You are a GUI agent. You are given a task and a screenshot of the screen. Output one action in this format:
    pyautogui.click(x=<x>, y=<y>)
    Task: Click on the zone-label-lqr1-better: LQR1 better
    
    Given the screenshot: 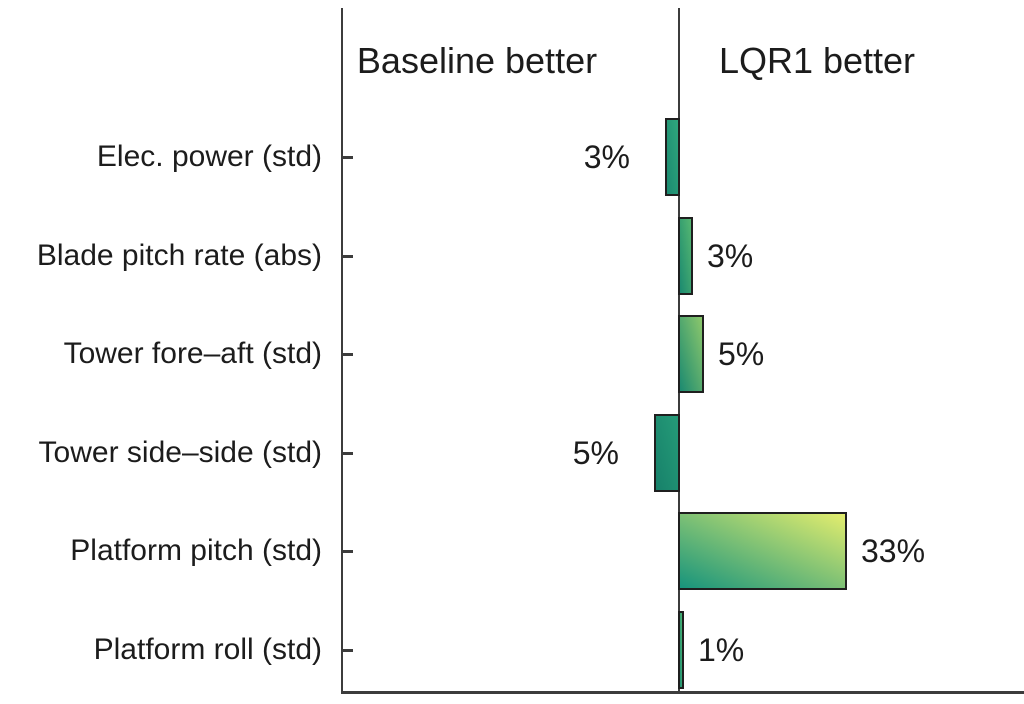 What is the action you would take?
    pyautogui.click(x=817, y=60)
    